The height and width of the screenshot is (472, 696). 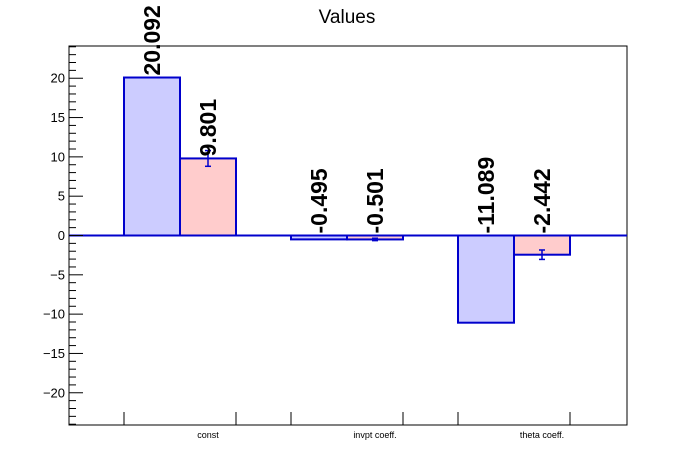 I want to click on chart-title: Values, so click(x=347, y=17).